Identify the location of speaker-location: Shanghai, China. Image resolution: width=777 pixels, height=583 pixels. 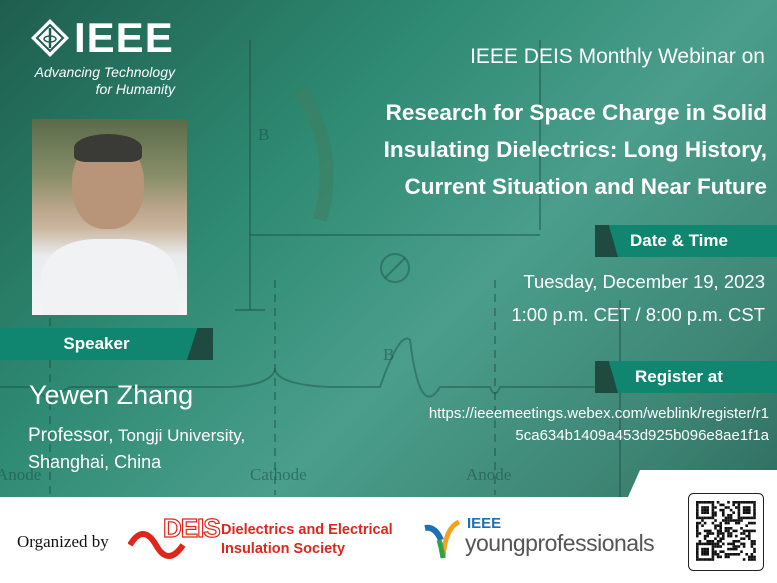
(95, 462).